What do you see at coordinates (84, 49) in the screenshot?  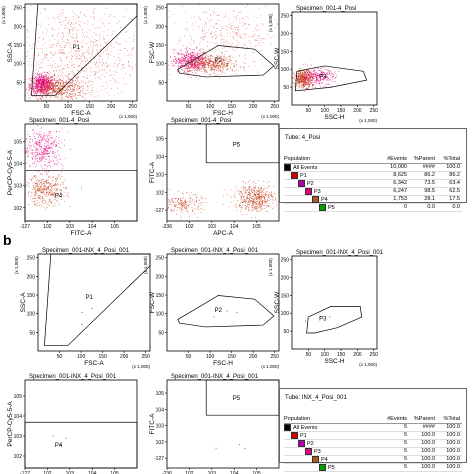 I see `gate-p1` at bounding box center [84, 49].